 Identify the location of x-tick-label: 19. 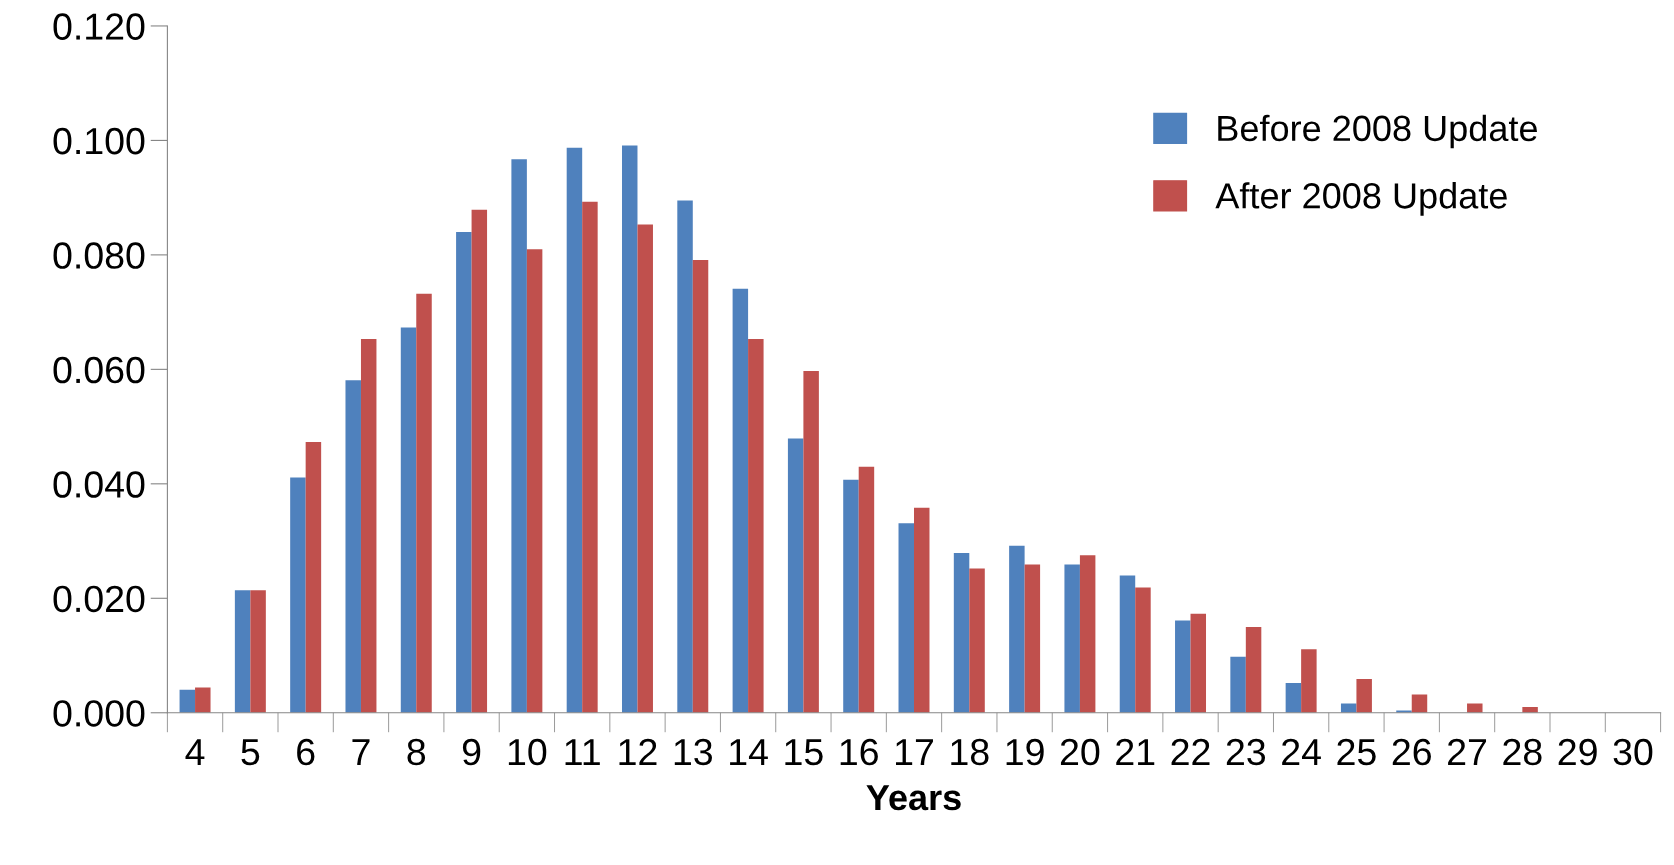
(1025, 752).